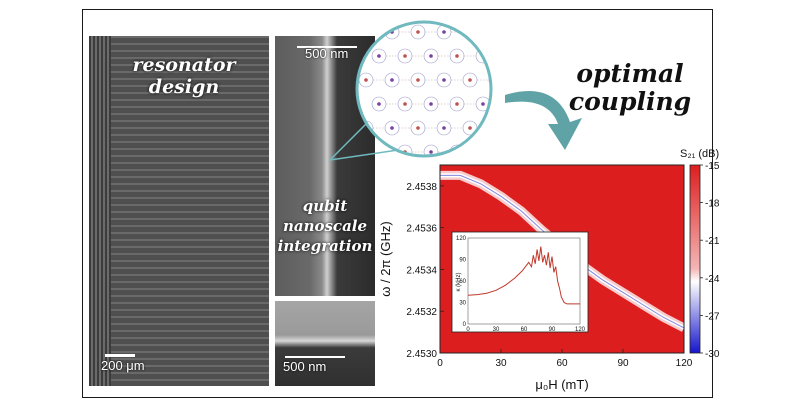 This screenshot has height=419, width=800. Describe the element at coordinates (123, 365) in the screenshot. I see `resonator-scale-label: 200 μm` at that location.